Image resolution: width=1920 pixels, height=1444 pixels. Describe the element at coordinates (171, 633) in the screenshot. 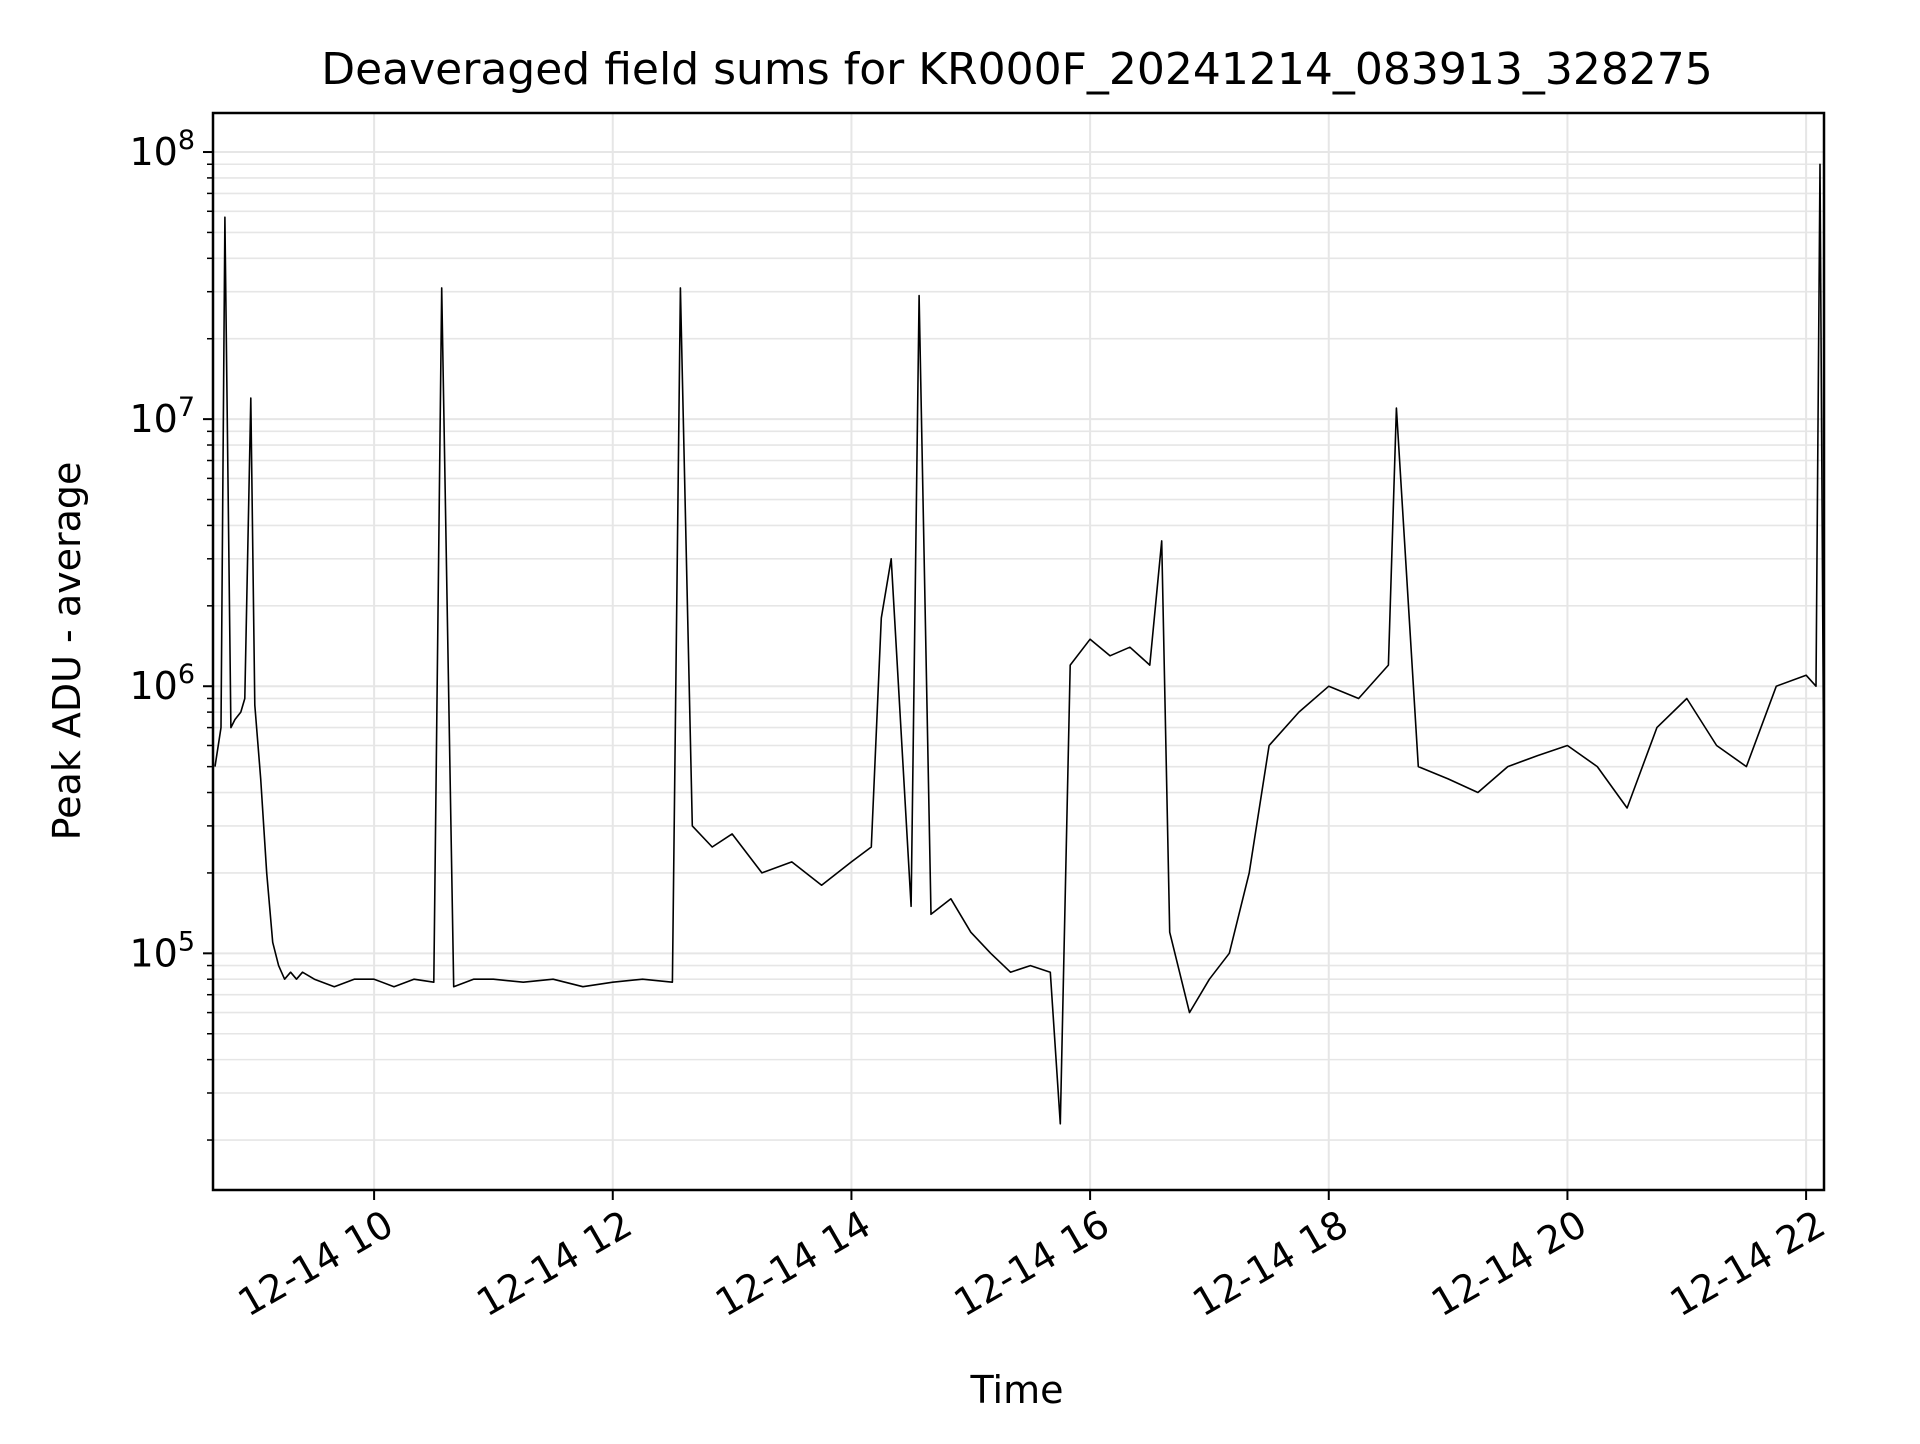

I see `y-axis-ticks: 105 106 107 108` at that location.